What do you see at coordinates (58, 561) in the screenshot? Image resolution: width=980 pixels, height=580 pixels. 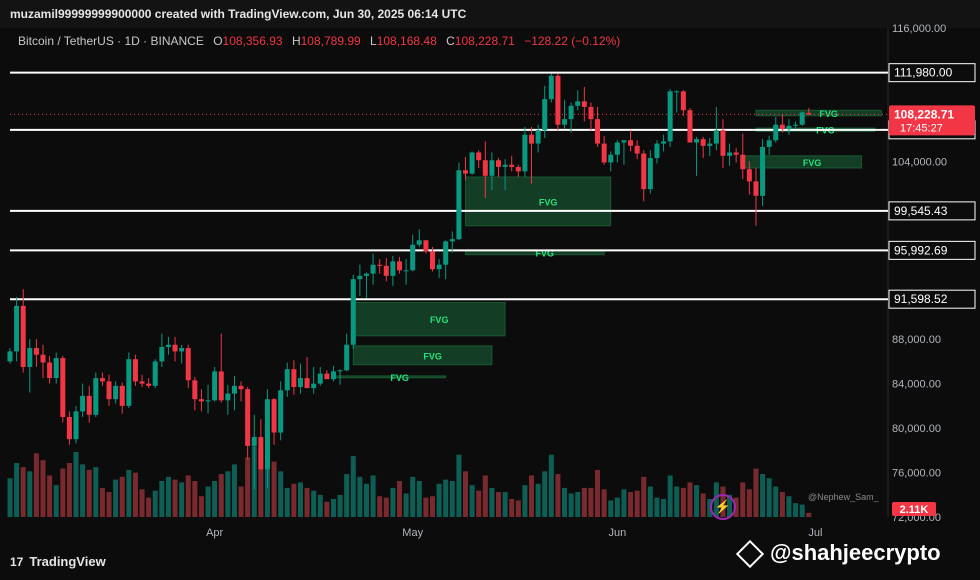 I see `tradingview-logo: 17 TradingView` at bounding box center [58, 561].